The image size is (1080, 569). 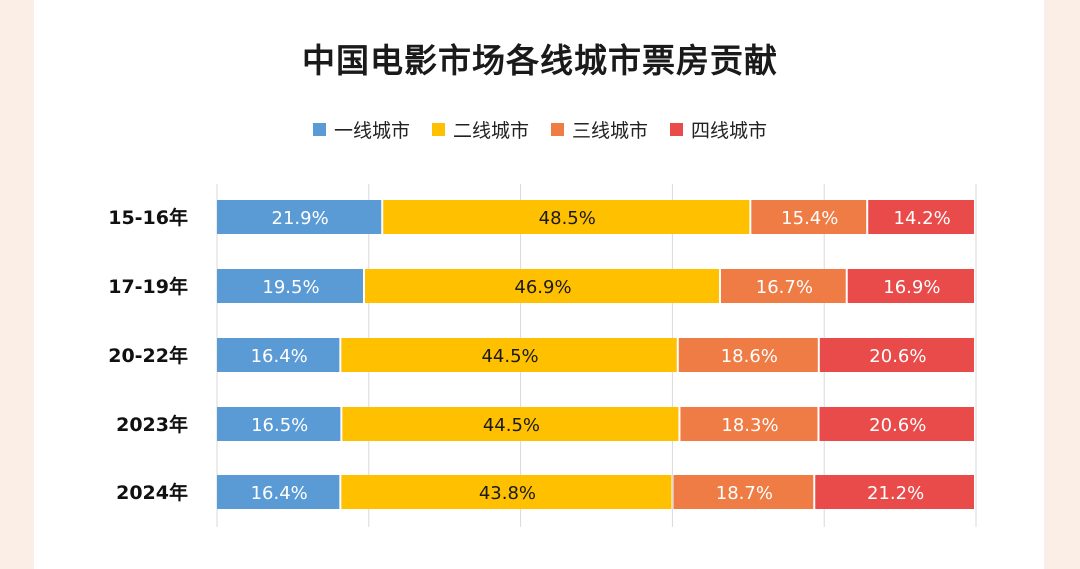 What do you see at coordinates (148, 217) in the screenshot?
I see `category-label: 15-16年` at bounding box center [148, 217].